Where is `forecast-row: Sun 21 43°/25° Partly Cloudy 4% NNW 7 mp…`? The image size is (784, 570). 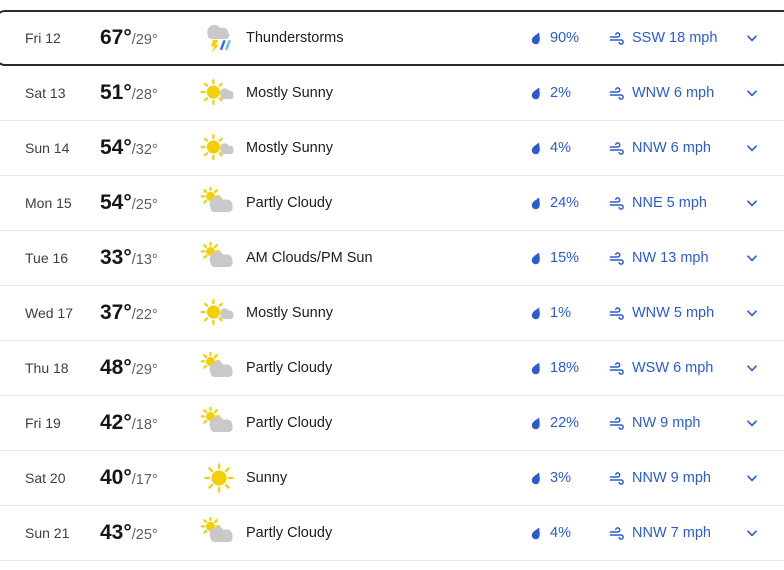
forecast-row: Sun 21 43°/25° Partly Cloudy 4% NNW 7 mp… is located at coordinates (392, 533).